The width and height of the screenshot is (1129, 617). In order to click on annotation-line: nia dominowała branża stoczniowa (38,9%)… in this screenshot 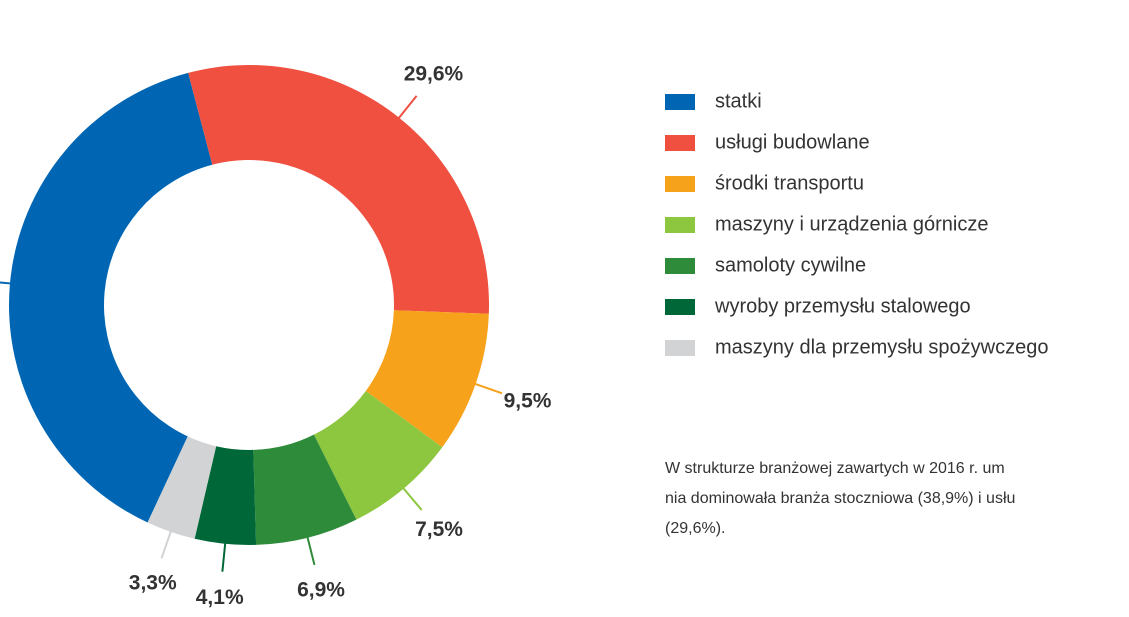, I will do `click(840, 498)`.